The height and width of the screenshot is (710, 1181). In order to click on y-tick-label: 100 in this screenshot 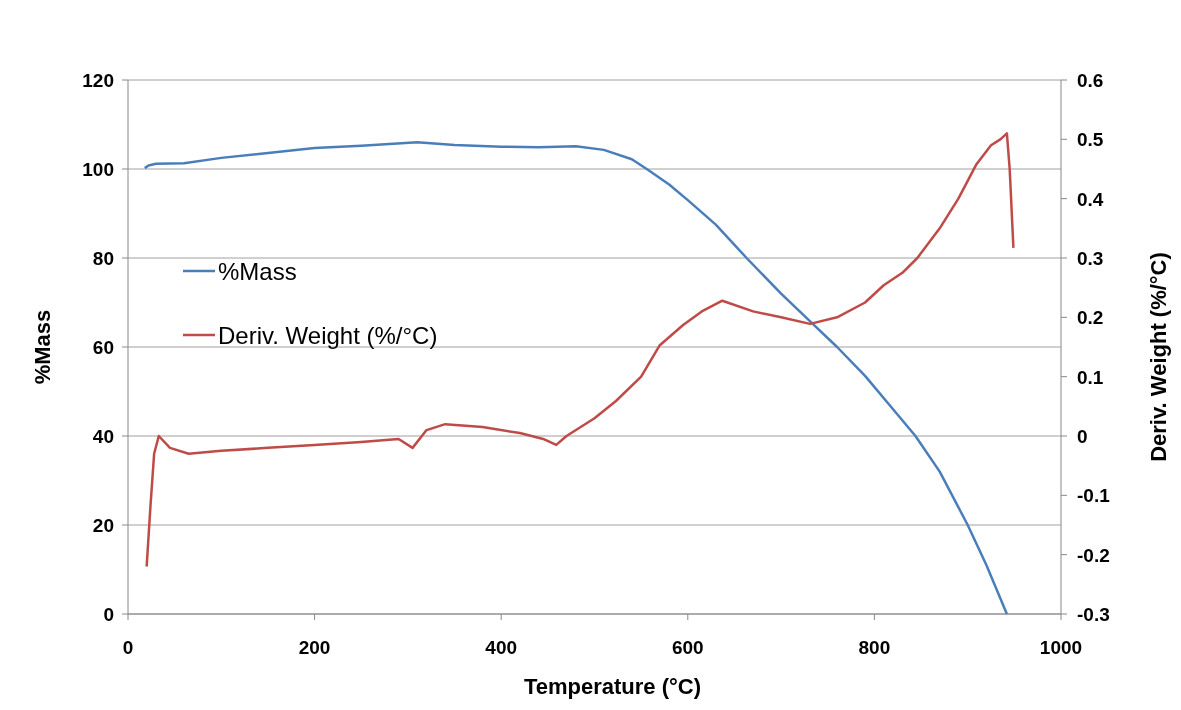, I will do `click(98, 169)`.